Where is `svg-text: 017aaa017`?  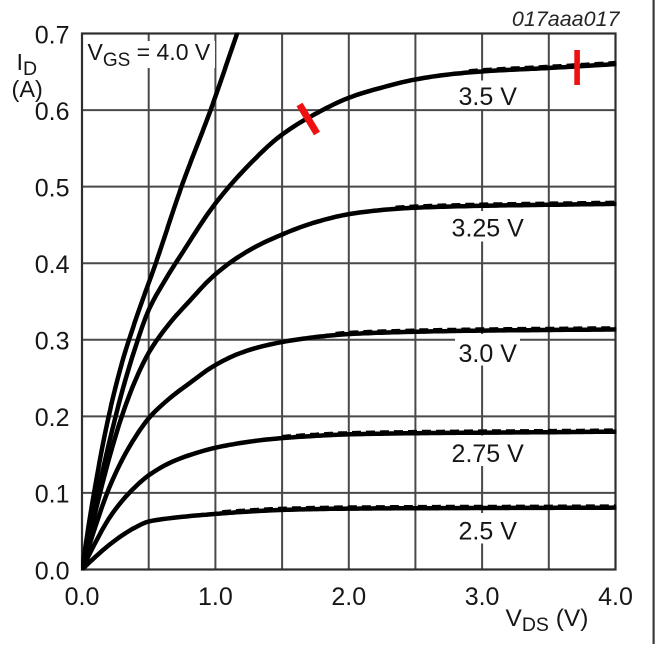 svg-text: 017aaa017 is located at coordinates (566, 19).